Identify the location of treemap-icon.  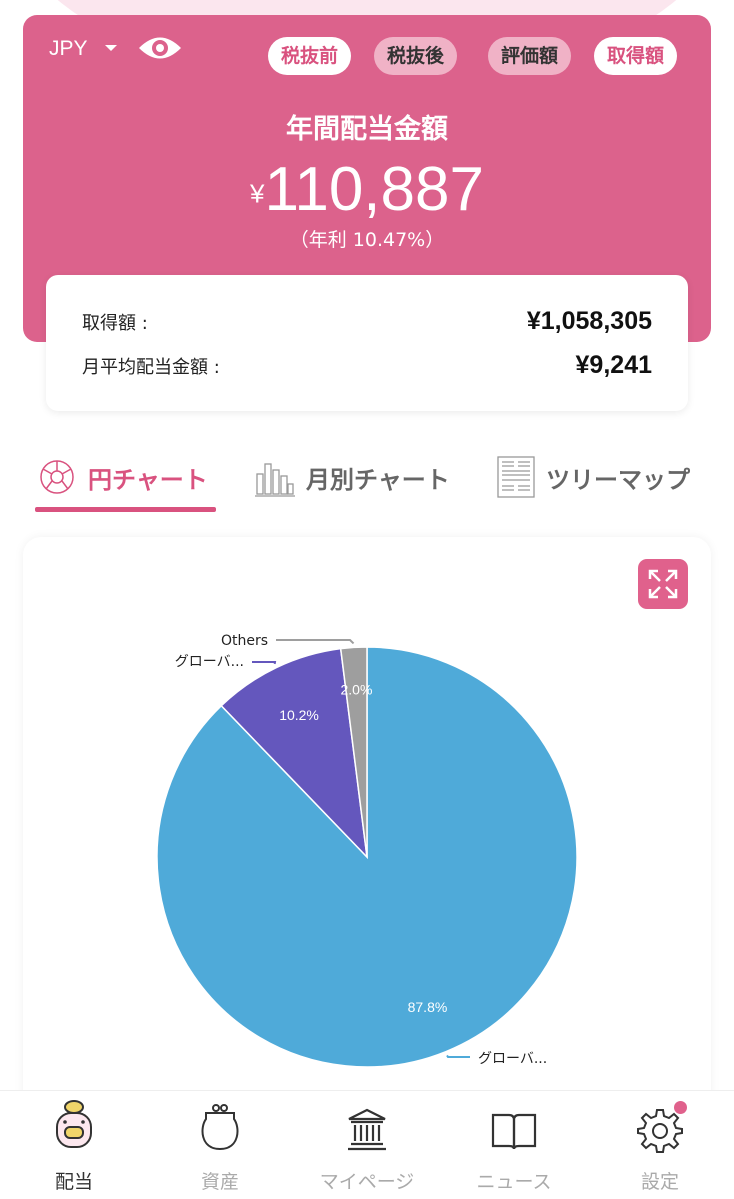
(516, 477).